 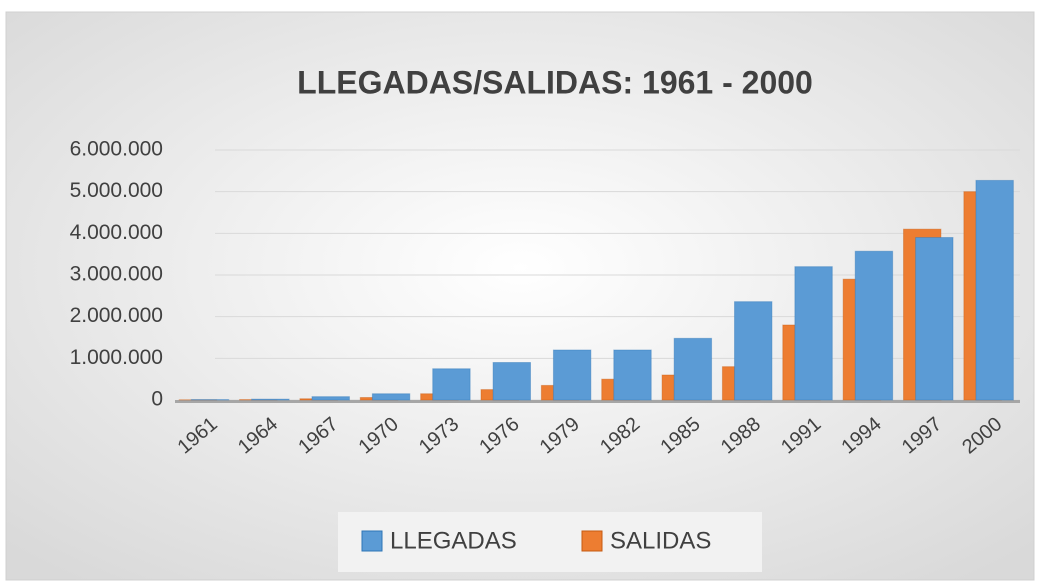 What do you see at coordinates (116, 357) in the screenshot?
I see `y-tick-label: 1.000.000` at bounding box center [116, 357].